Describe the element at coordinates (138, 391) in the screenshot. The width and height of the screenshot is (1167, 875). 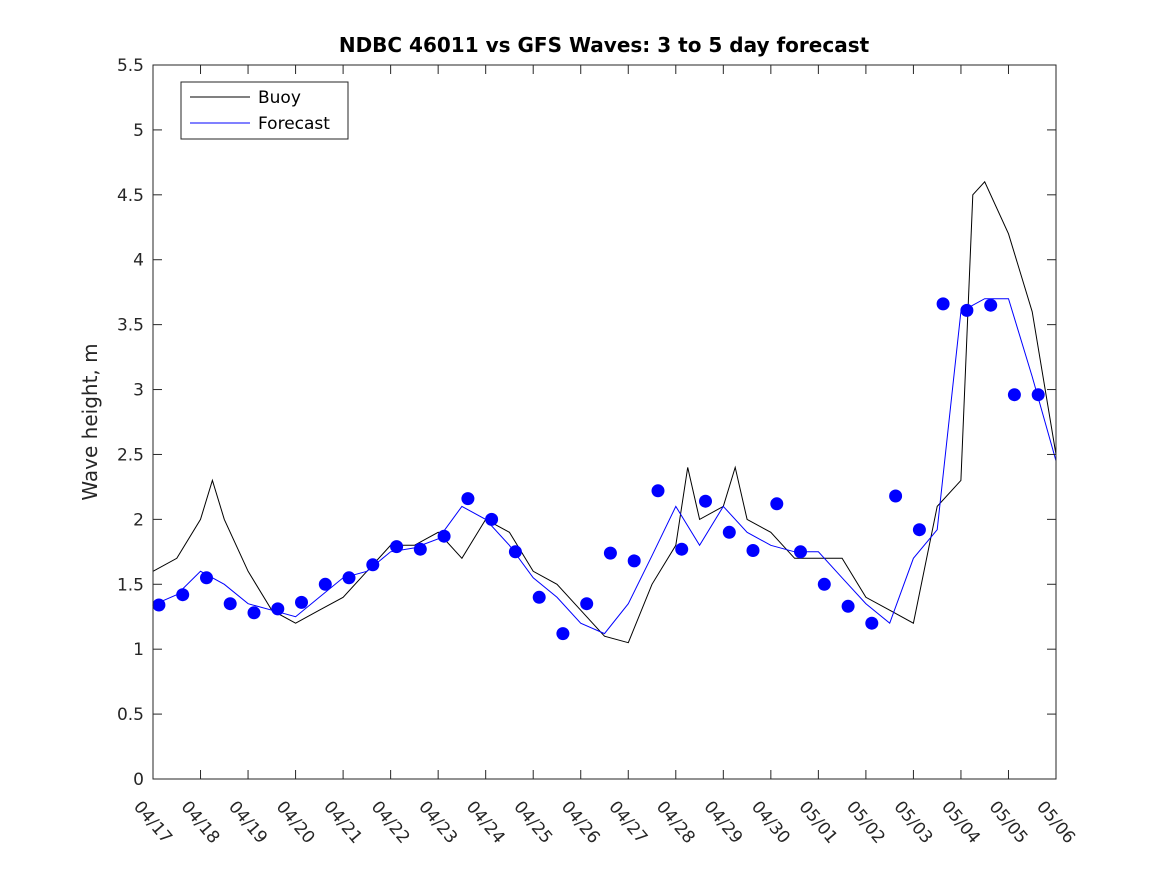
I see `y-tick-label: 3` at that location.